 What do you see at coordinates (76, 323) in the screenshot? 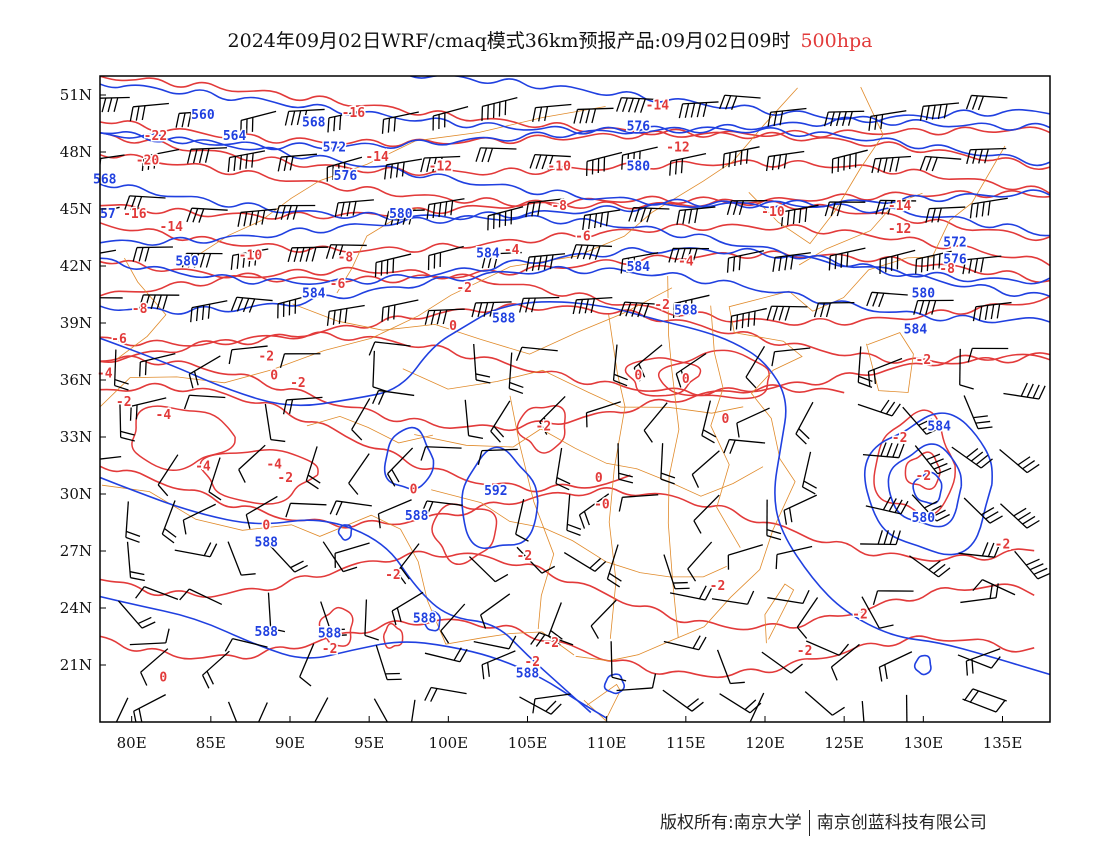
I see `lat-tick-label: 39N` at bounding box center [76, 323].